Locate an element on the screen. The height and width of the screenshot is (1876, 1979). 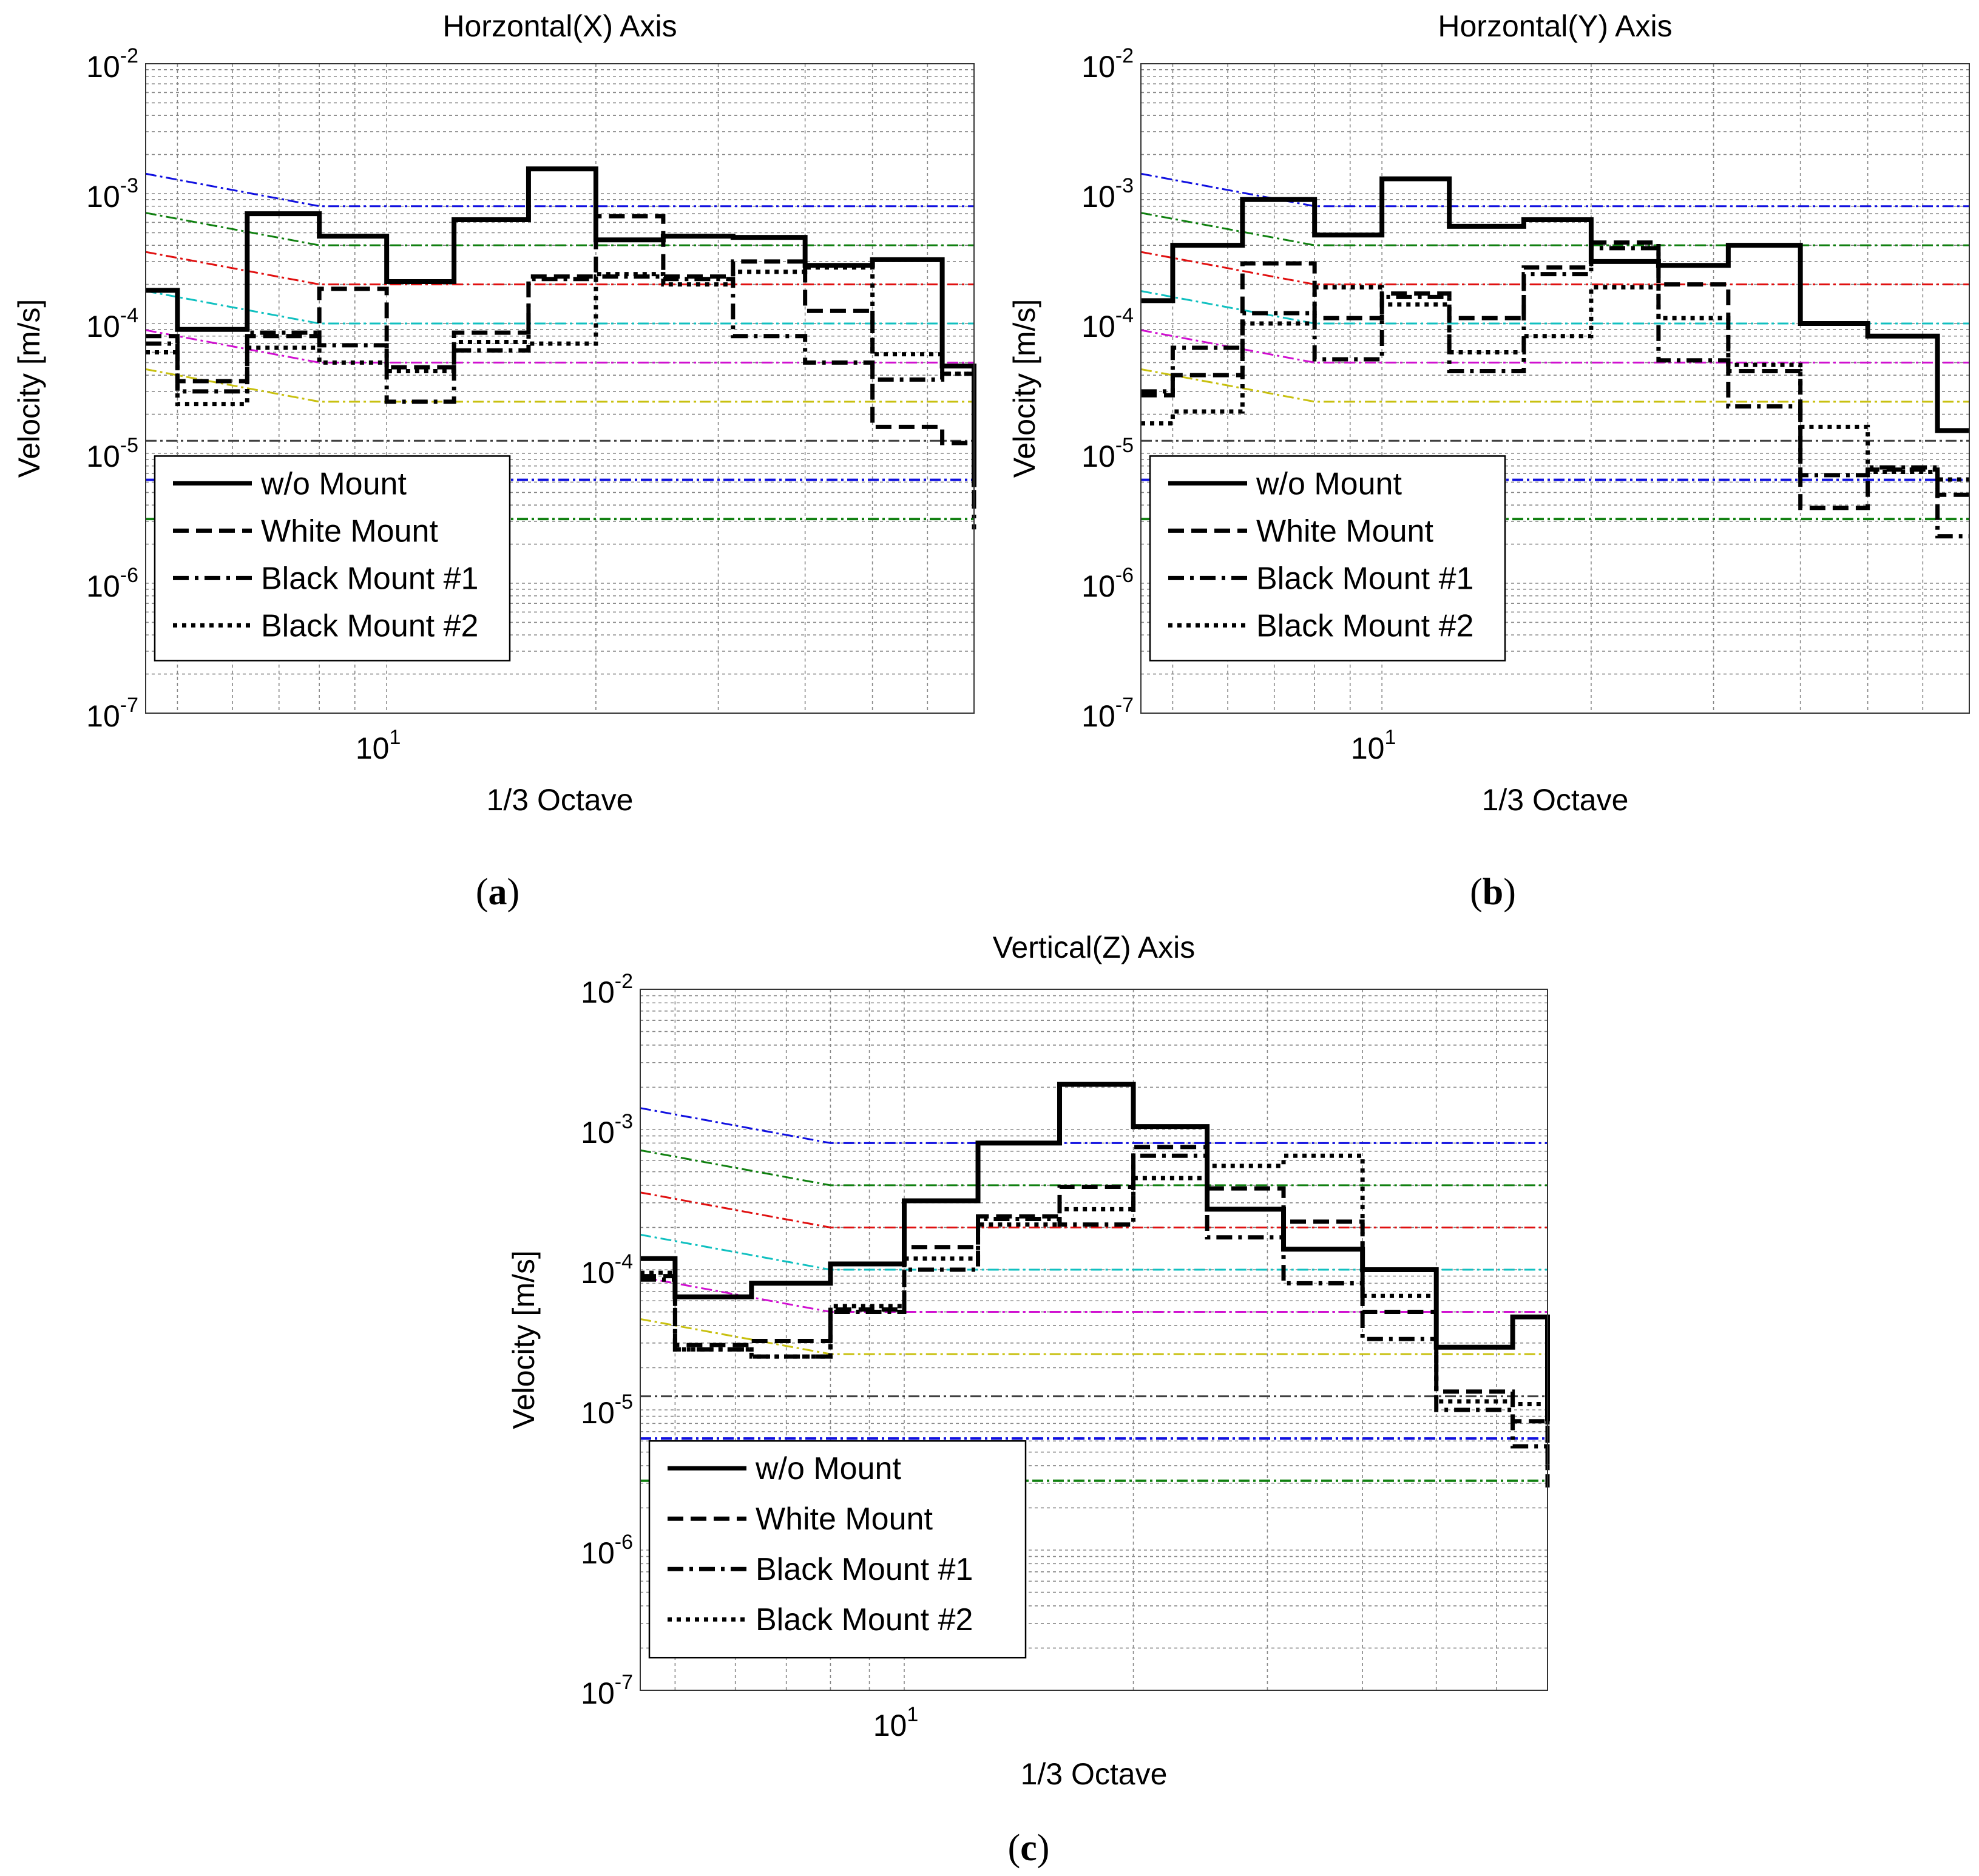
chart-title: Horzontal(Y) Axis is located at coordinates (1555, 26).